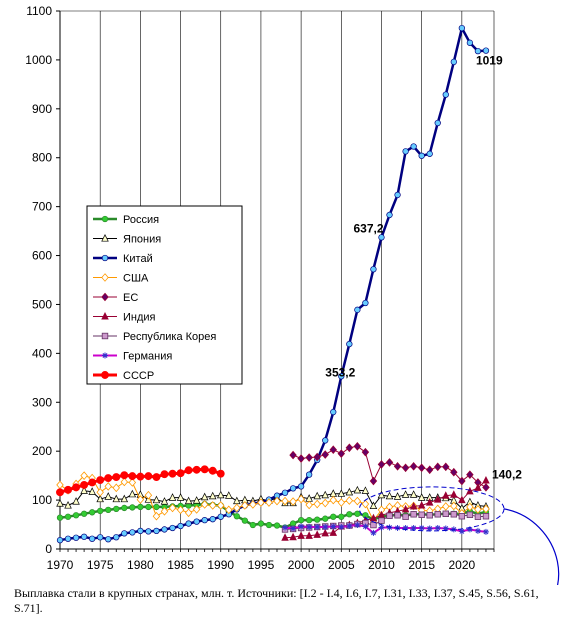 Image resolution: width=574 pixels, height=619 pixels. I want to click on x-tick-label: 1975, so click(100, 565).